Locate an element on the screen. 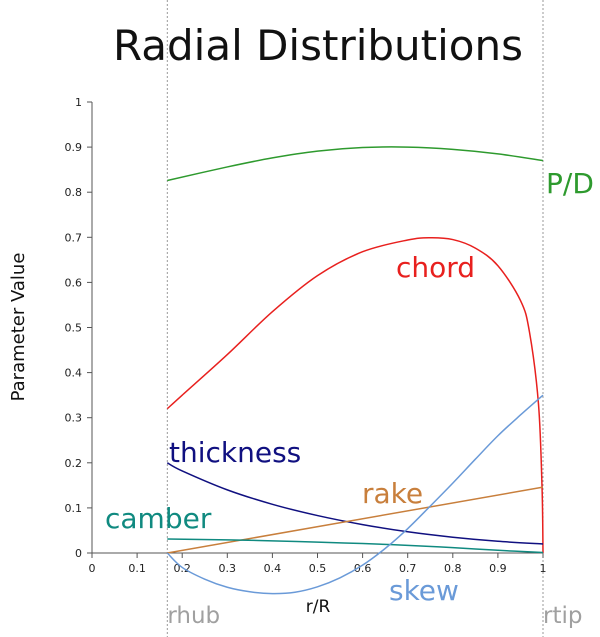  y-tick-0.6: 0.6 is located at coordinates (78, 282).